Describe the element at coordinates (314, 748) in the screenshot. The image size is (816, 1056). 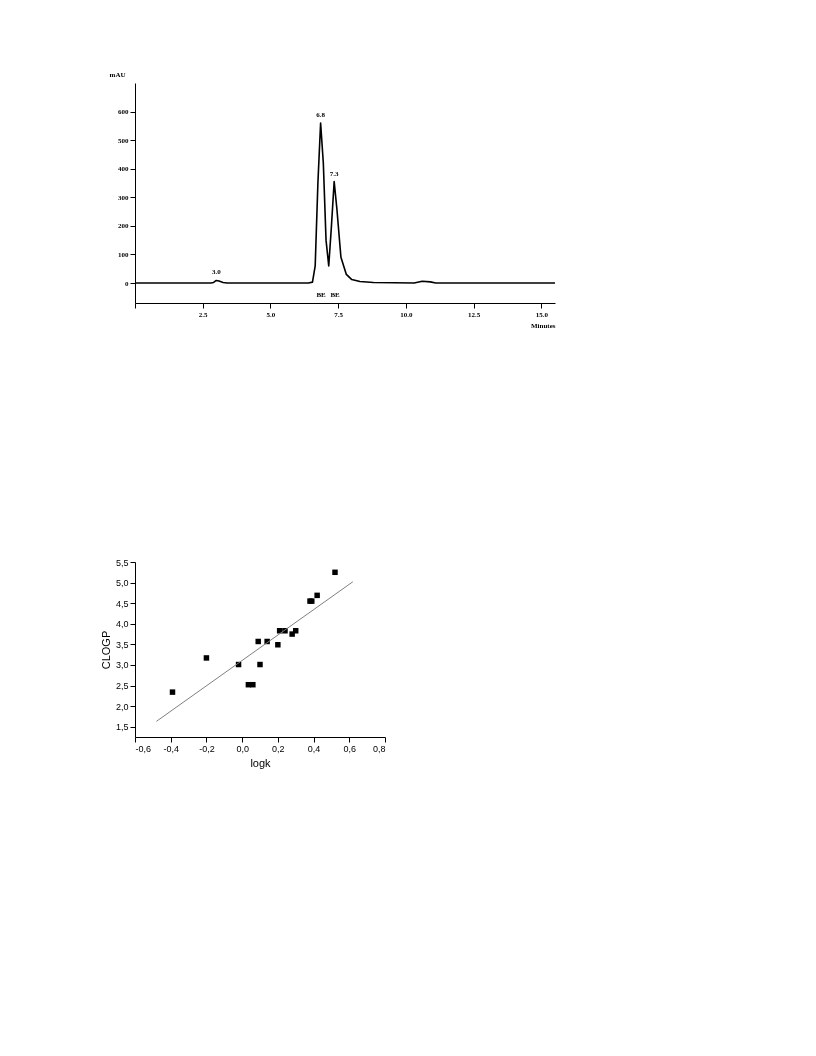
I see `x-tick-label: 0,4` at that location.